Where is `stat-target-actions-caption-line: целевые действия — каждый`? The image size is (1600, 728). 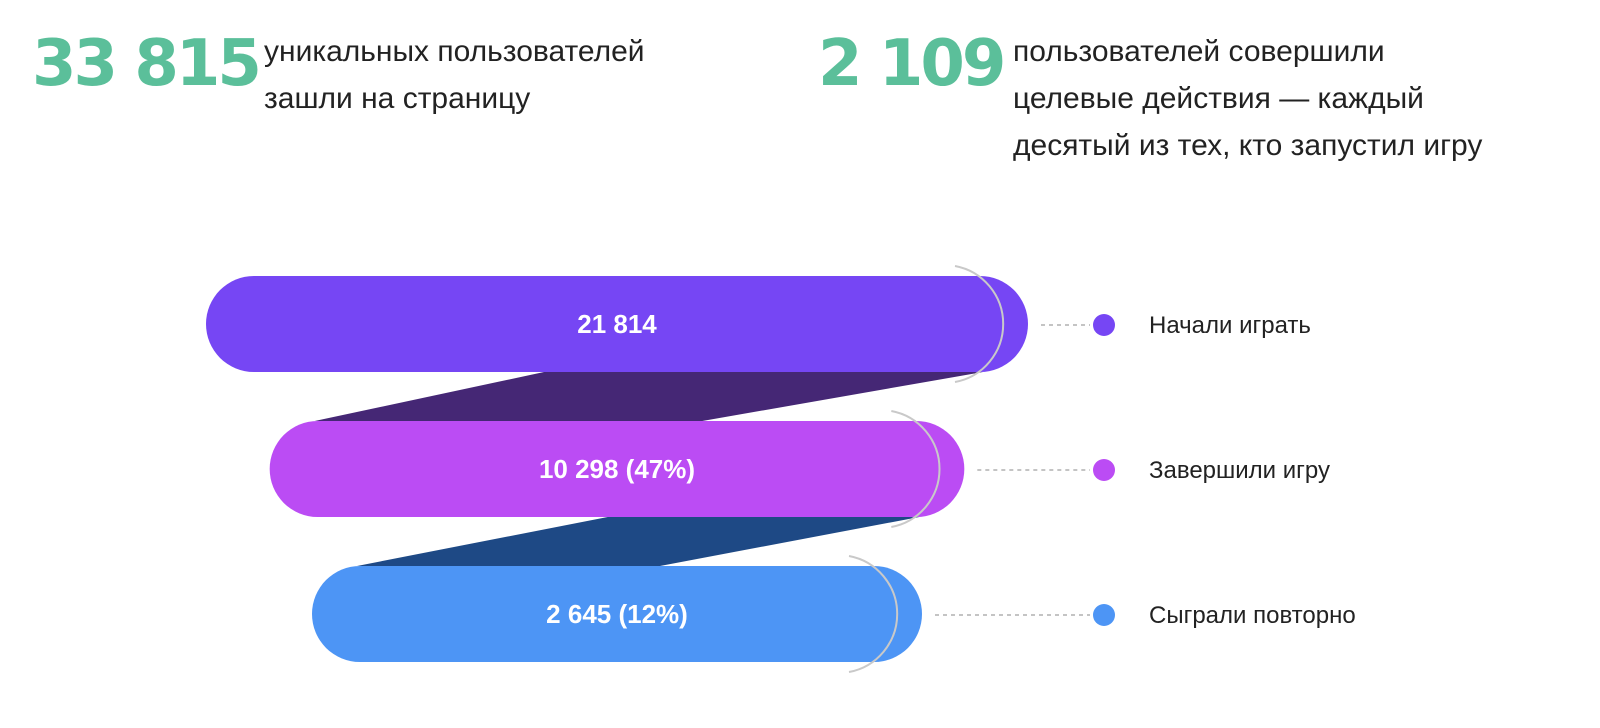 stat-target-actions-caption-line: целевые действия — каждый is located at coordinates (1218, 98).